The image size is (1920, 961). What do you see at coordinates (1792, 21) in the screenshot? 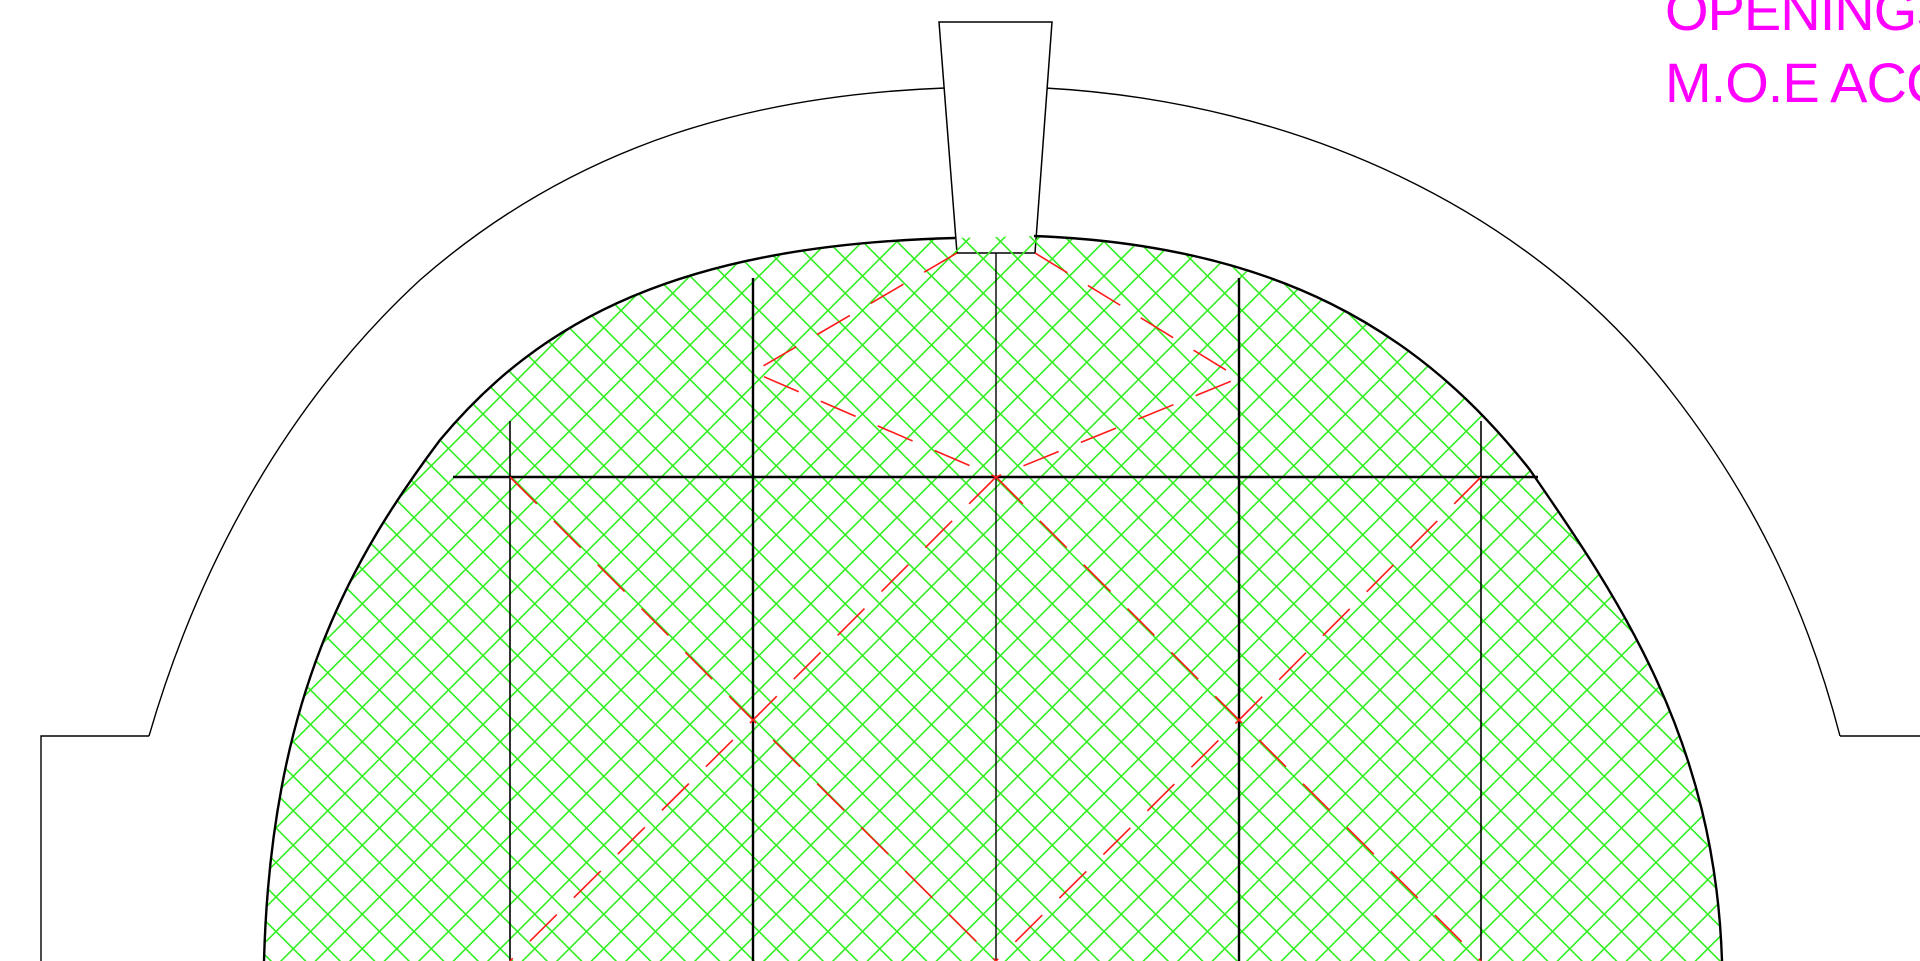
I see `annotation-openings: OPENINGS` at bounding box center [1792, 21].